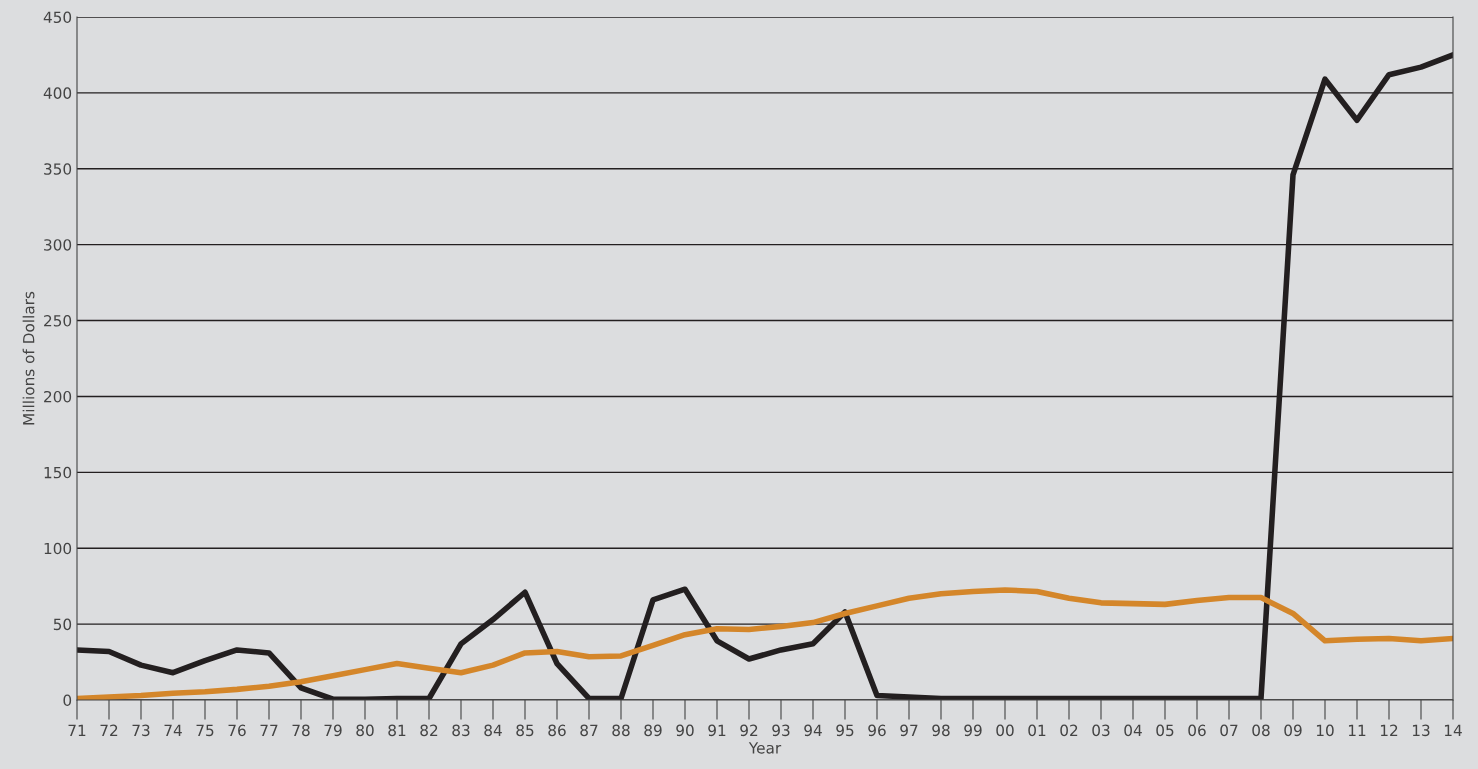 The image size is (1478, 769). I want to click on x-tick-label: 94, so click(813, 730).